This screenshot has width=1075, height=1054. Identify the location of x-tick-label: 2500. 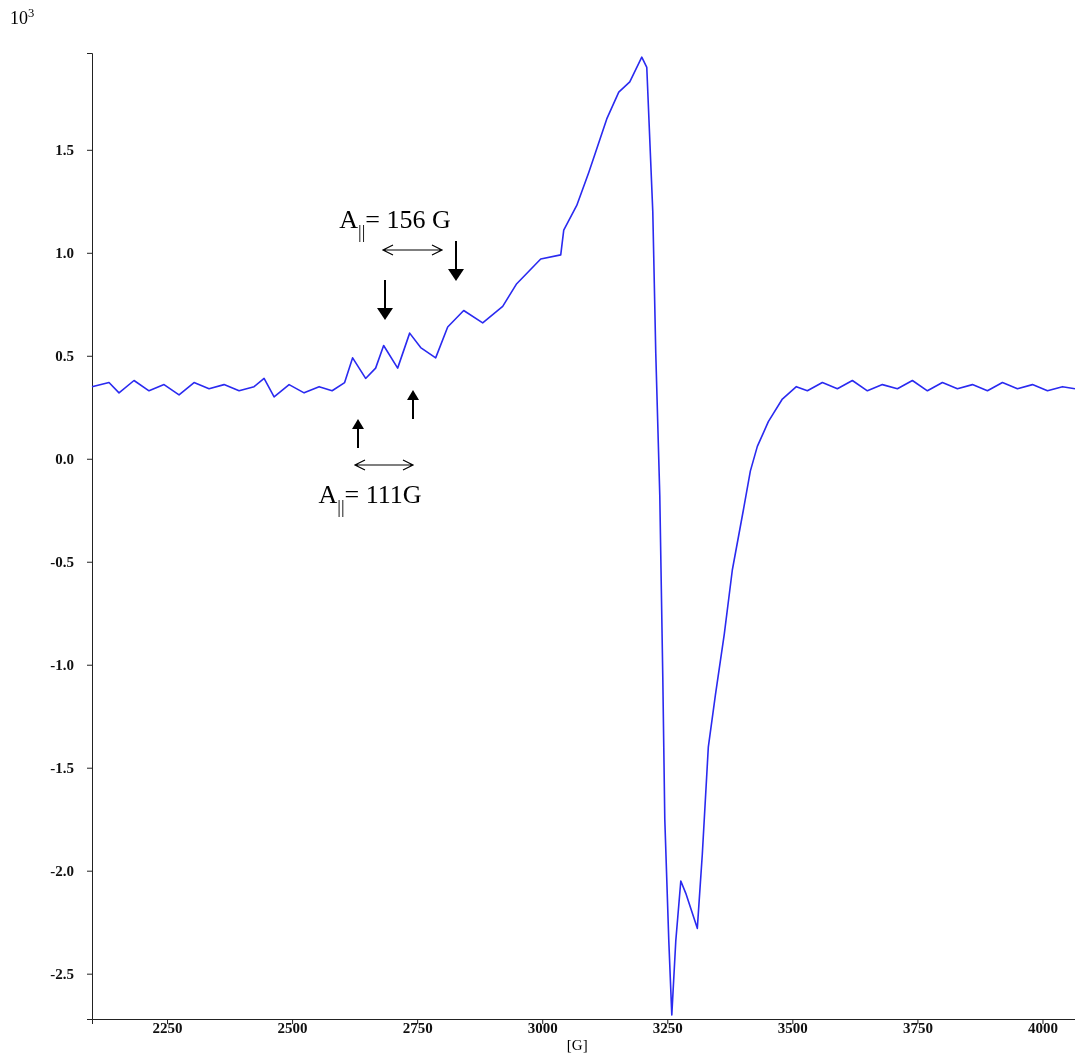
(292, 1028).